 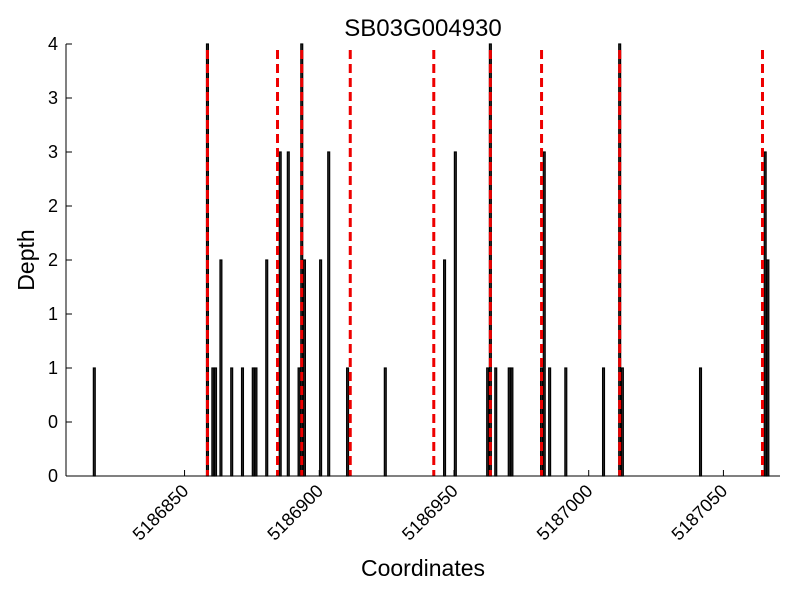 What do you see at coordinates (53, 44) in the screenshot?
I see `y-tick-label: 4` at bounding box center [53, 44].